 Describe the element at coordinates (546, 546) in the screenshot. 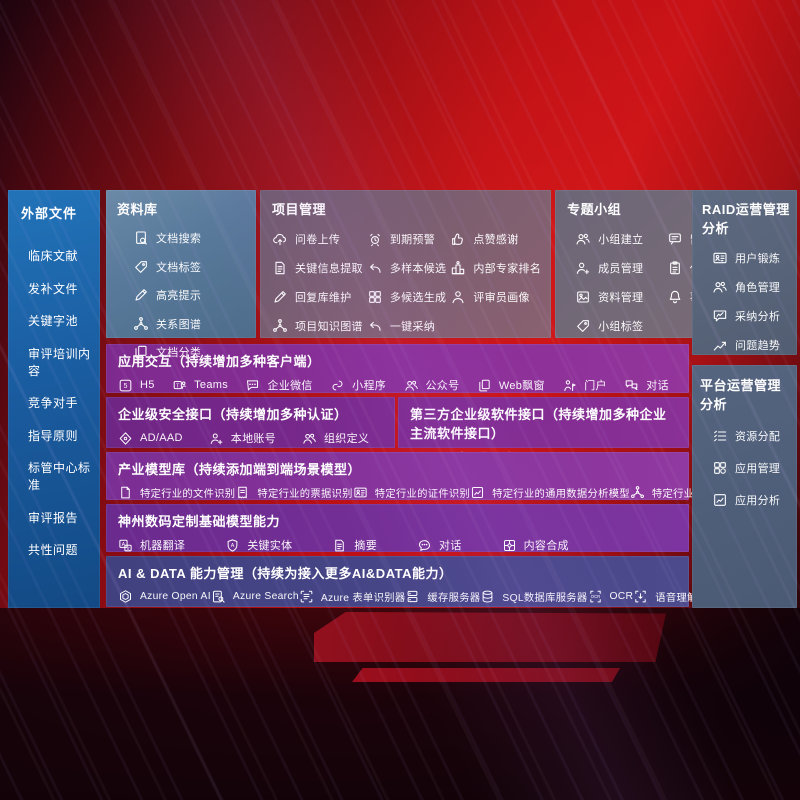

I see `feature-label: 内容合成` at that location.